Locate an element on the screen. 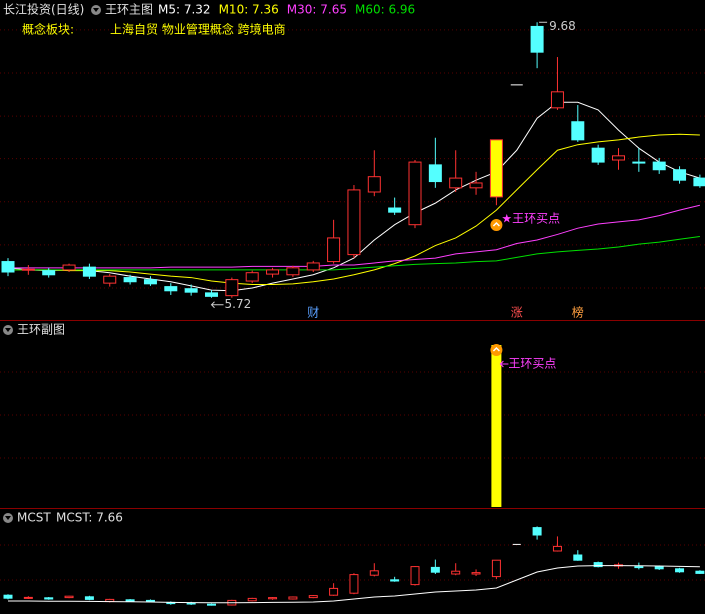 This screenshot has height=614, width=705. legend-entry: M5: 7.32 is located at coordinates (184, 10).